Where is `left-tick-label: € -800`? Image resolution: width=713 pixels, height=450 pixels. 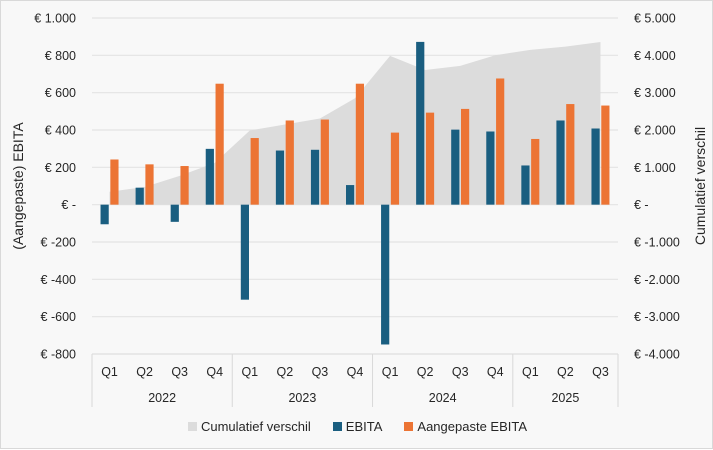 left-tick-label: € -800 is located at coordinates (58, 355).